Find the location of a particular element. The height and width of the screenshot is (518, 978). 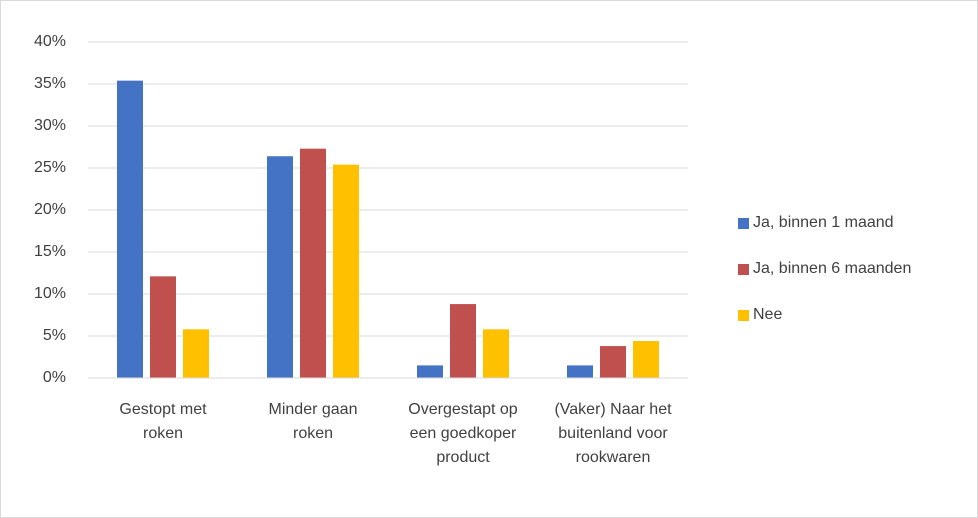

legend-item: Ja, binnen 1 maand is located at coordinates (816, 223).